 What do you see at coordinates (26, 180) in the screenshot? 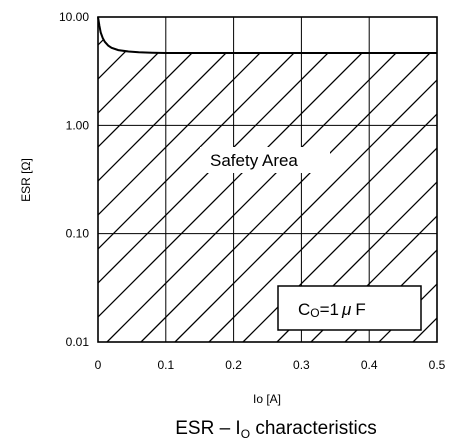
I see `y-axis-label: ESR [Ω]` at bounding box center [26, 180].